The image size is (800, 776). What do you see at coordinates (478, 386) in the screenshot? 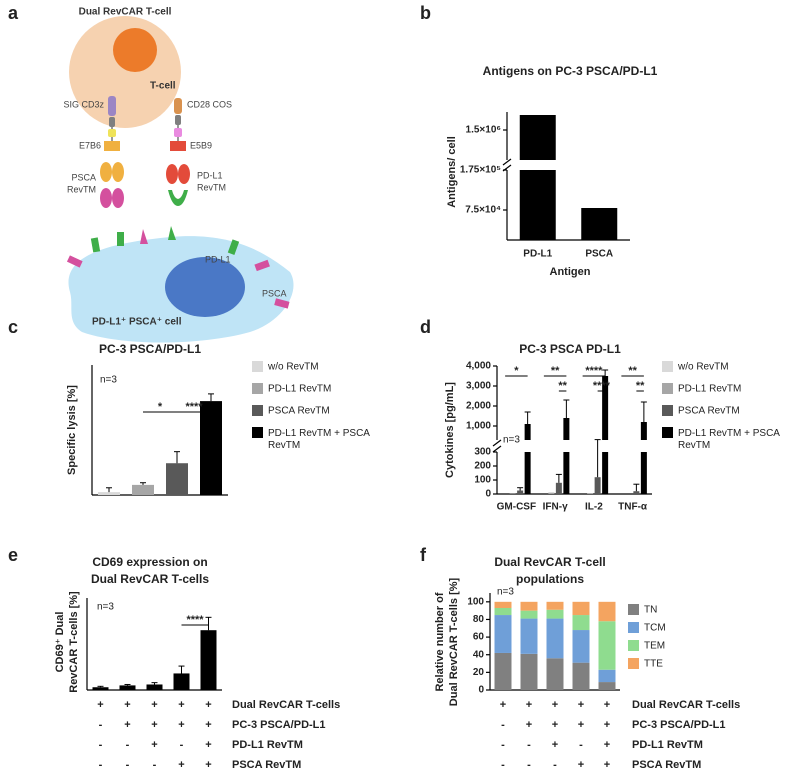
I see `y-tick-label: 3,000` at bounding box center [478, 386].